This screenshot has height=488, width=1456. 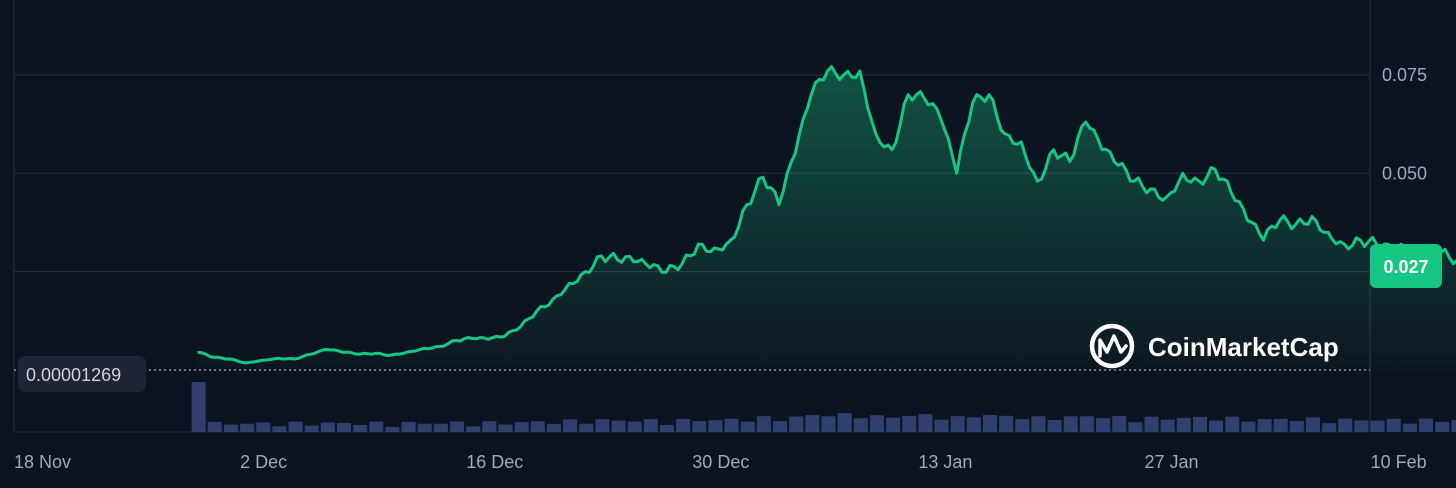 I want to click on coinmarketcap-watermark: CoinMarketCap, so click(x=1214, y=346).